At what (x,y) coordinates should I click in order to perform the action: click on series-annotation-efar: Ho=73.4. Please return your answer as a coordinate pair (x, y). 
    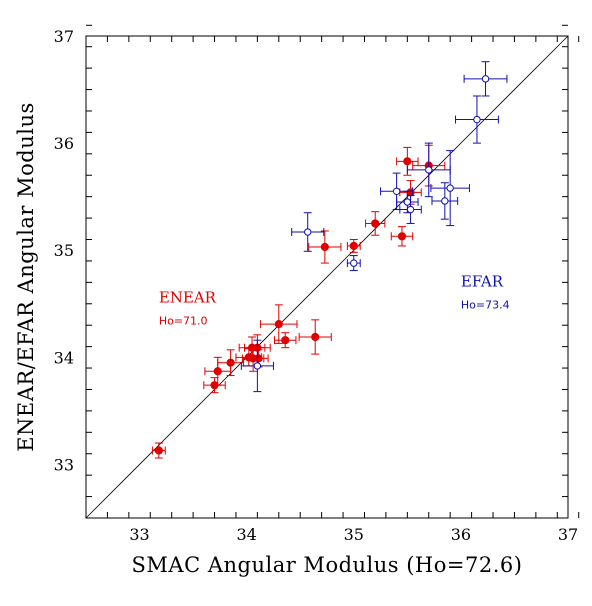
    Looking at the image, I should click on (485, 305).